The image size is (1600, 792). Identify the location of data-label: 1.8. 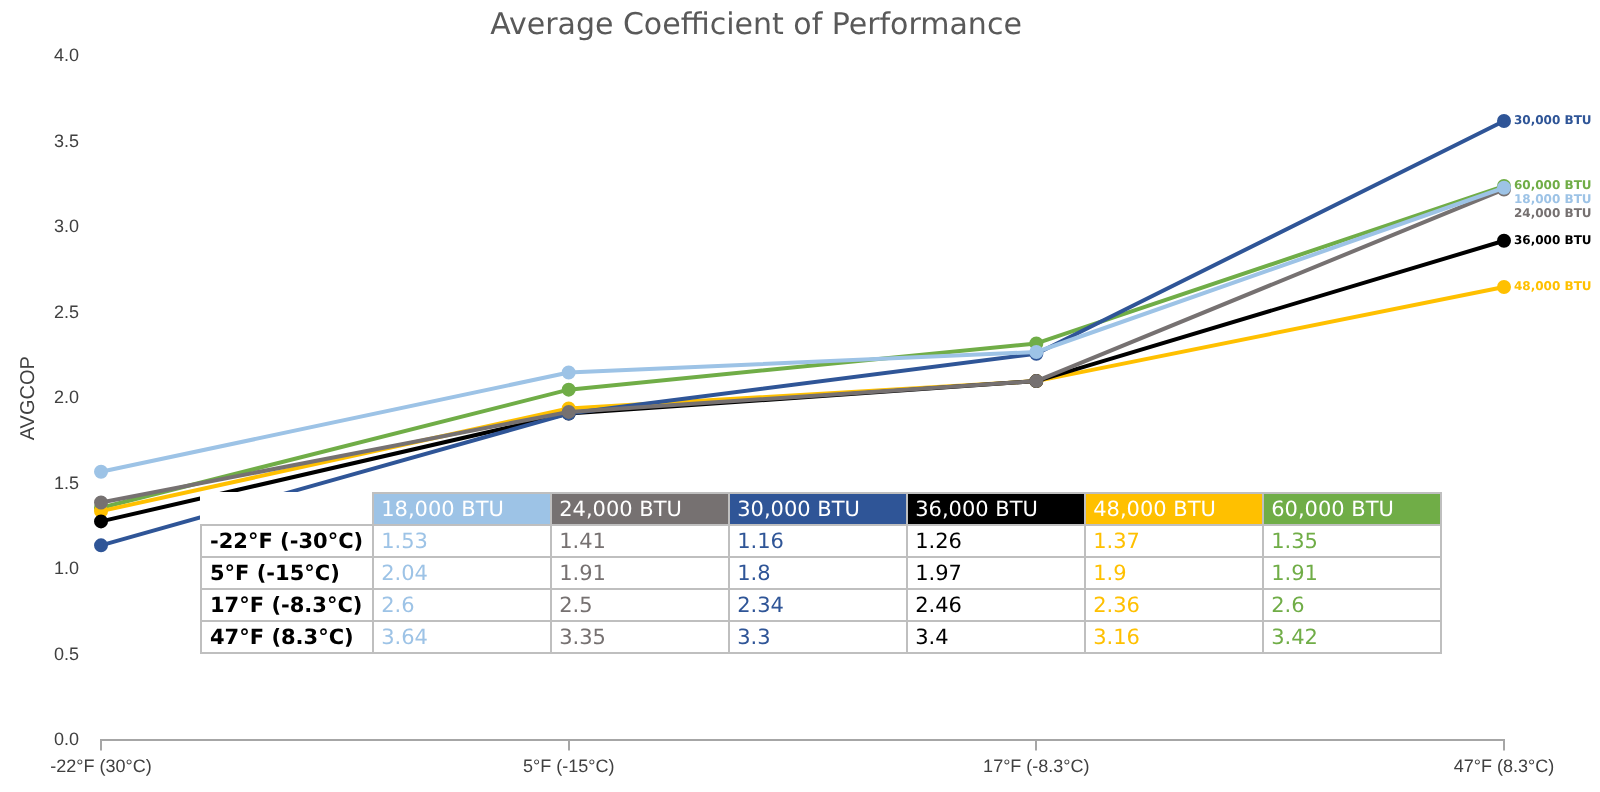
(817, 573).